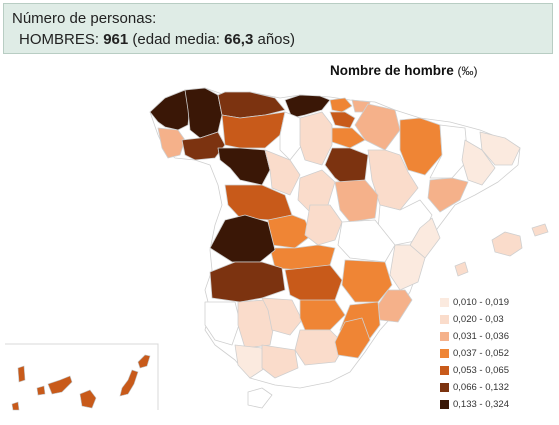 The height and width of the screenshot is (425, 559). What do you see at coordinates (461, 269) in the screenshot?
I see `province-baleares-ibiza` at bounding box center [461, 269].